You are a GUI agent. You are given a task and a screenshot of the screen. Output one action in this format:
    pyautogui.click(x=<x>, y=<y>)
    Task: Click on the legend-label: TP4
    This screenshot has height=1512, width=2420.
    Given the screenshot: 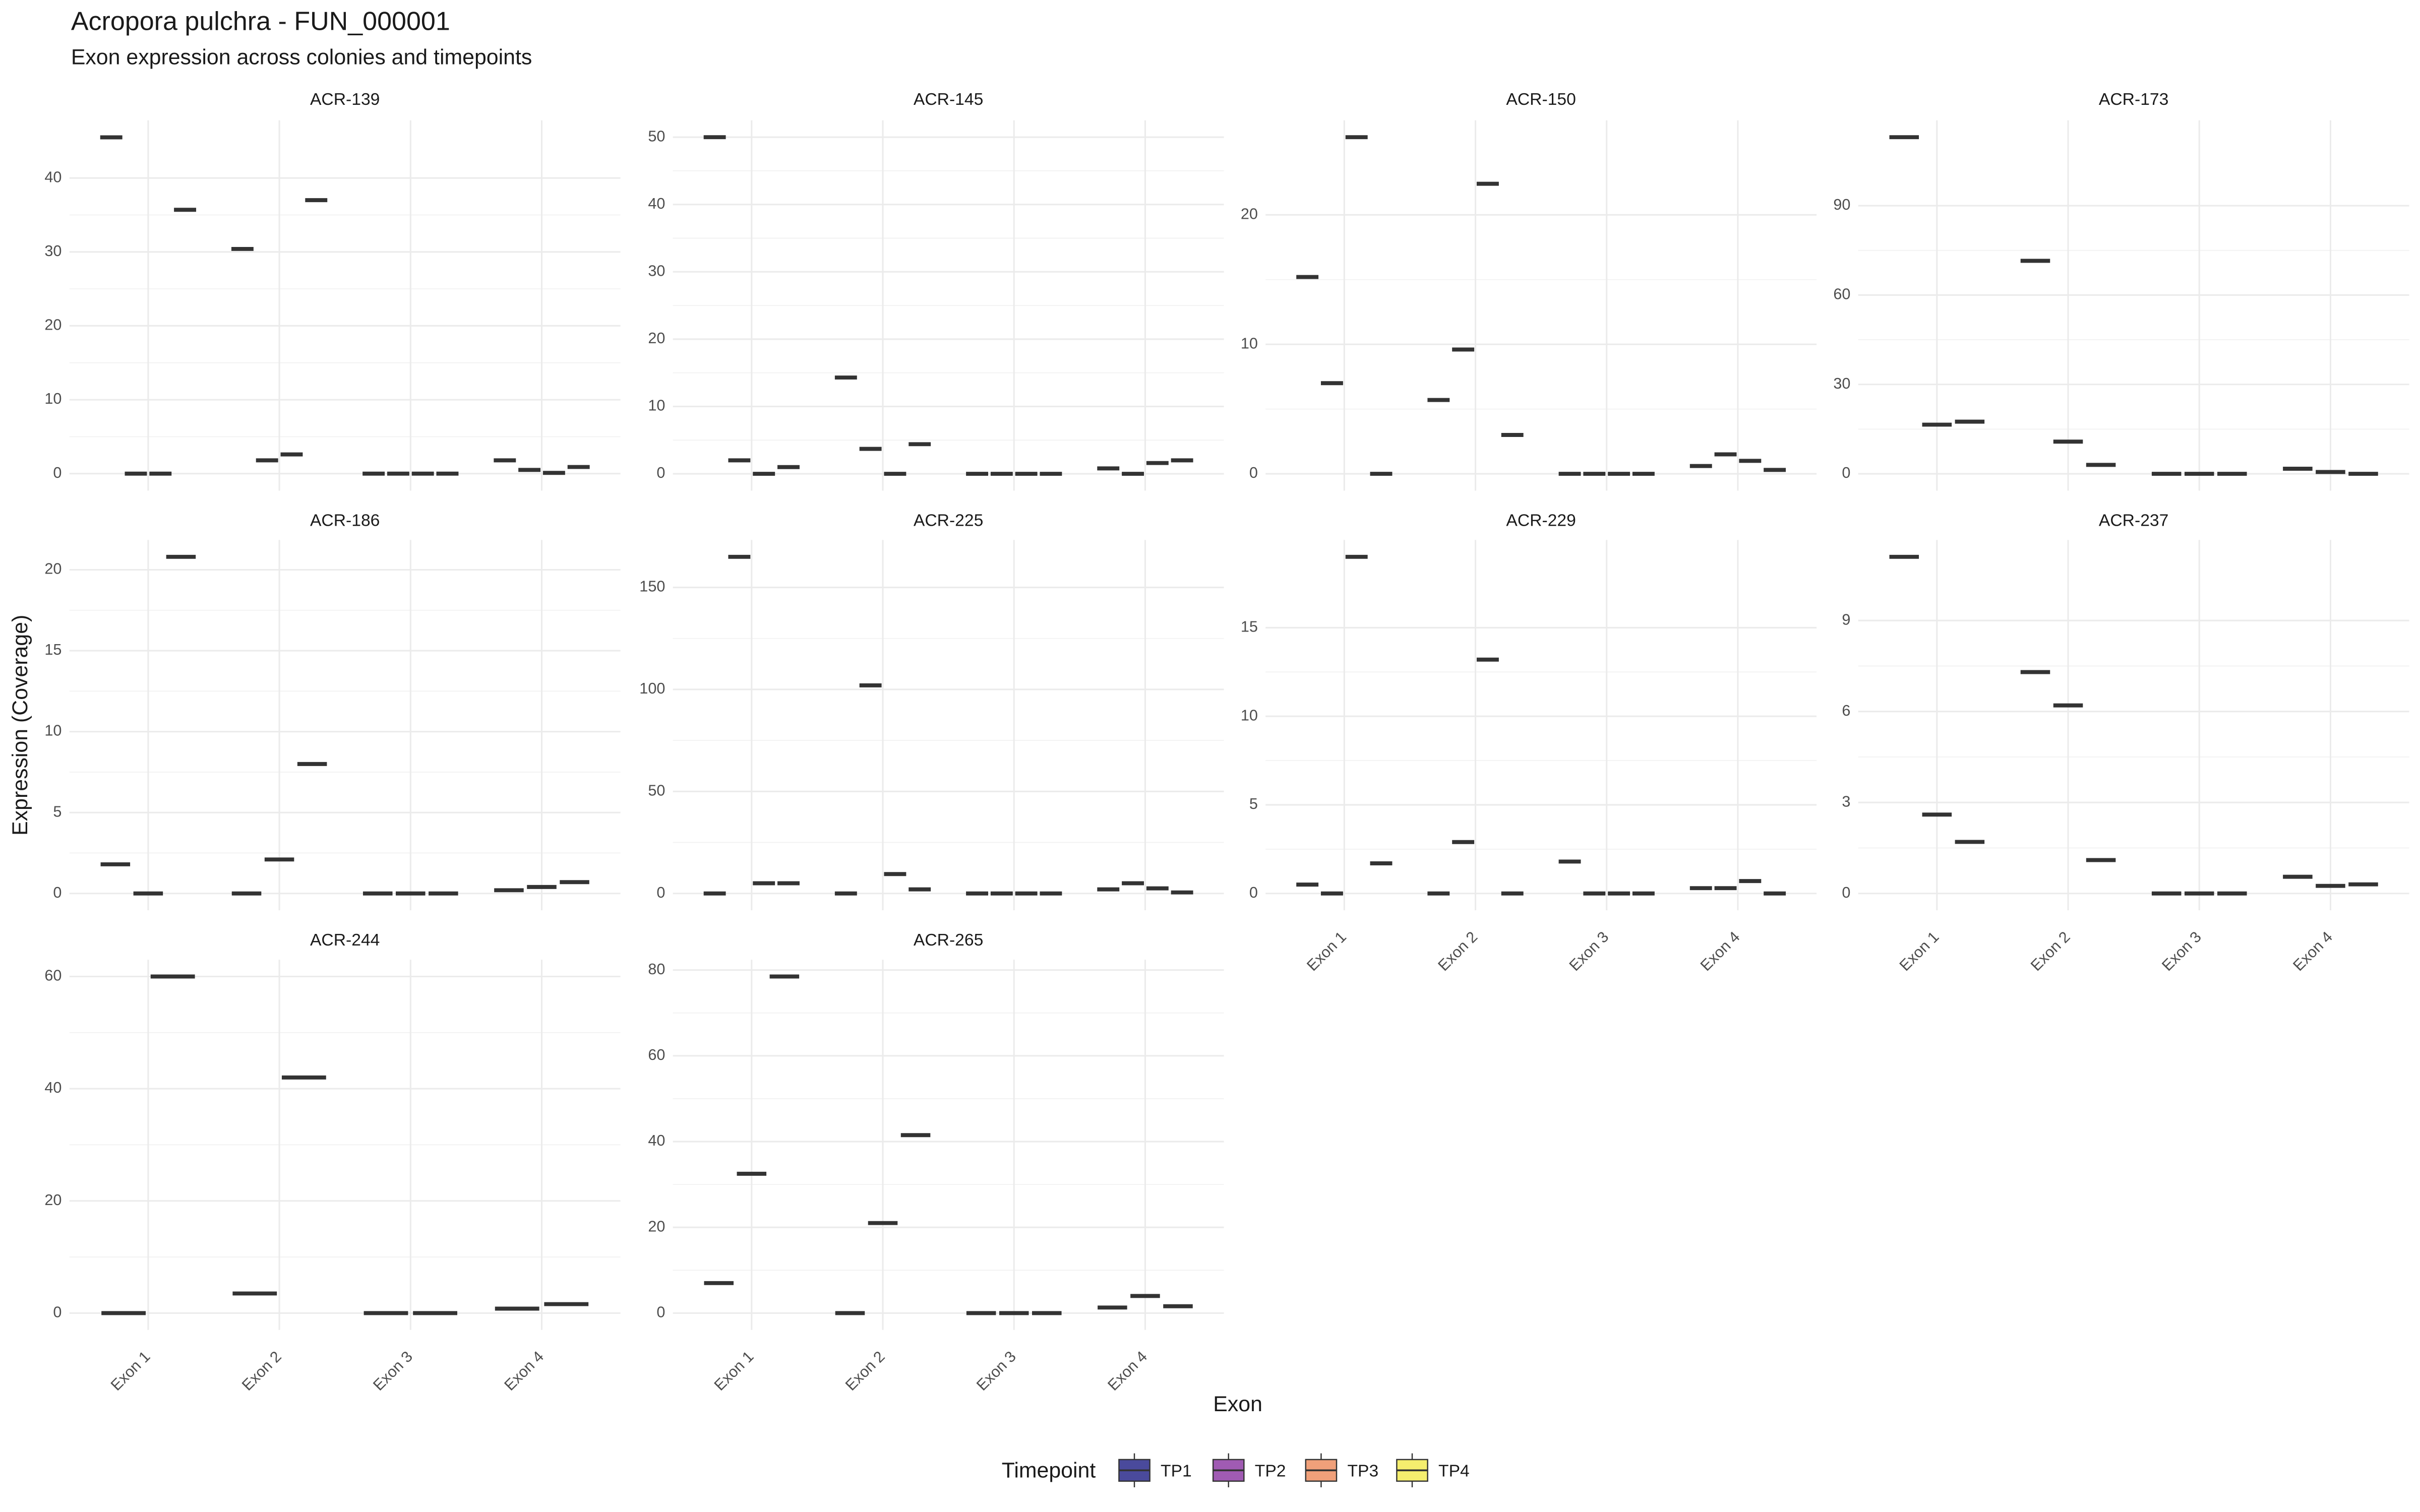 What is the action you would take?
    pyautogui.click(x=1454, y=1471)
    